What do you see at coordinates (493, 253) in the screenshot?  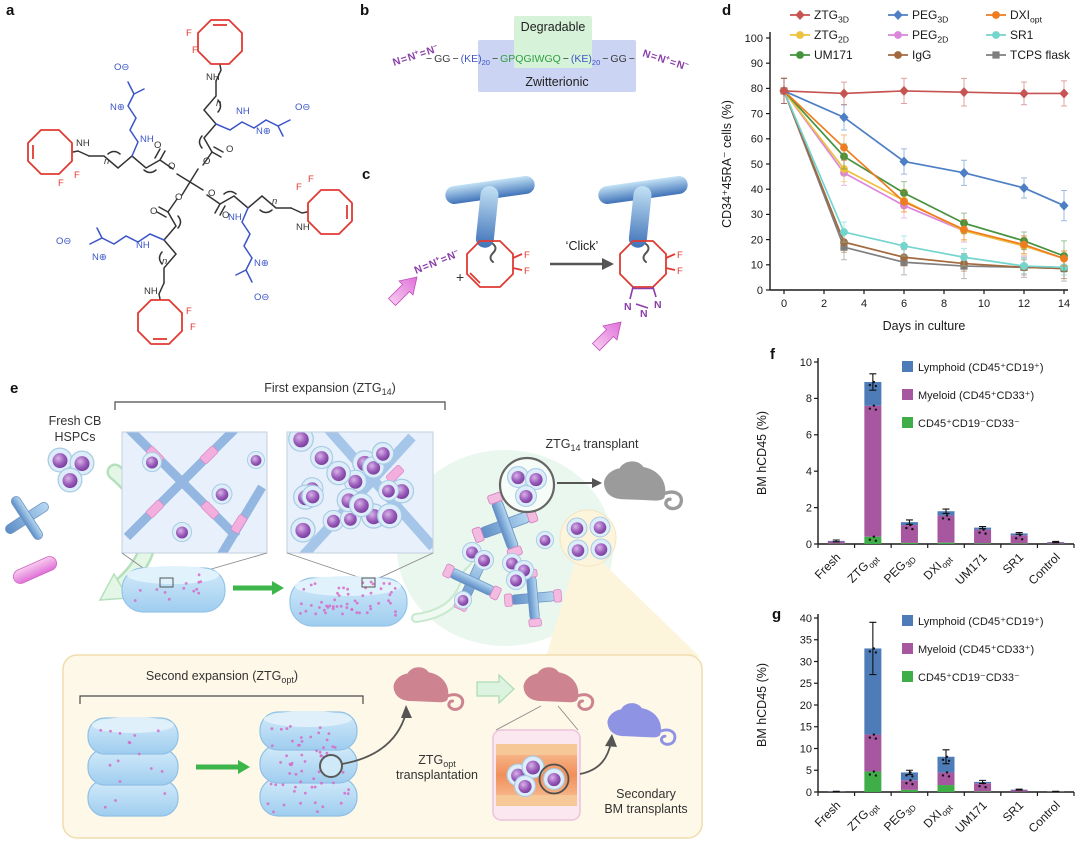 I see `squiggle-bond` at bounding box center [493, 253].